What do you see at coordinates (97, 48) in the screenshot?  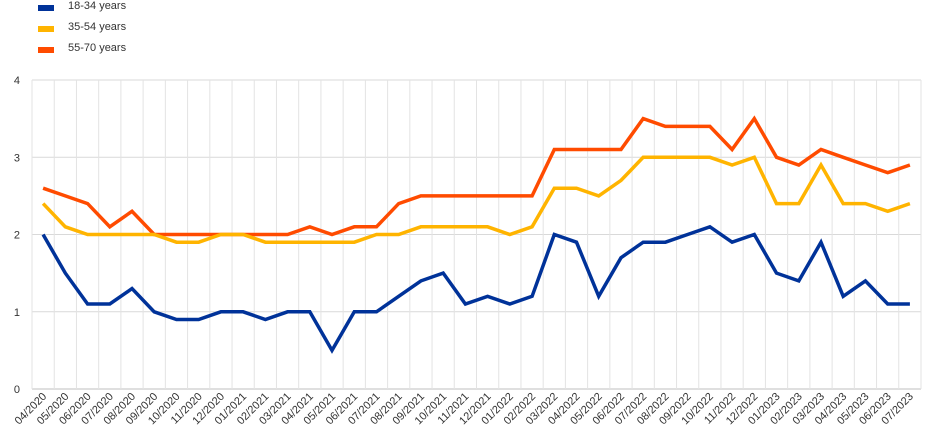 I see `legend-label: 55-70 years` at bounding box center [97, 48].